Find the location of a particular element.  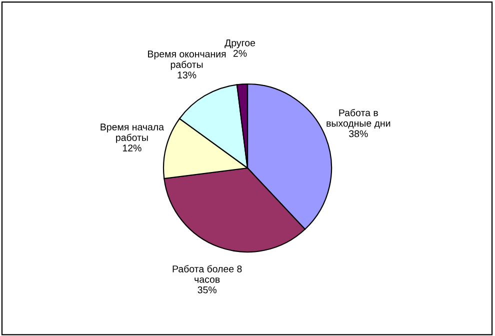

data-label: 13% is located at coordinates (187, 75).